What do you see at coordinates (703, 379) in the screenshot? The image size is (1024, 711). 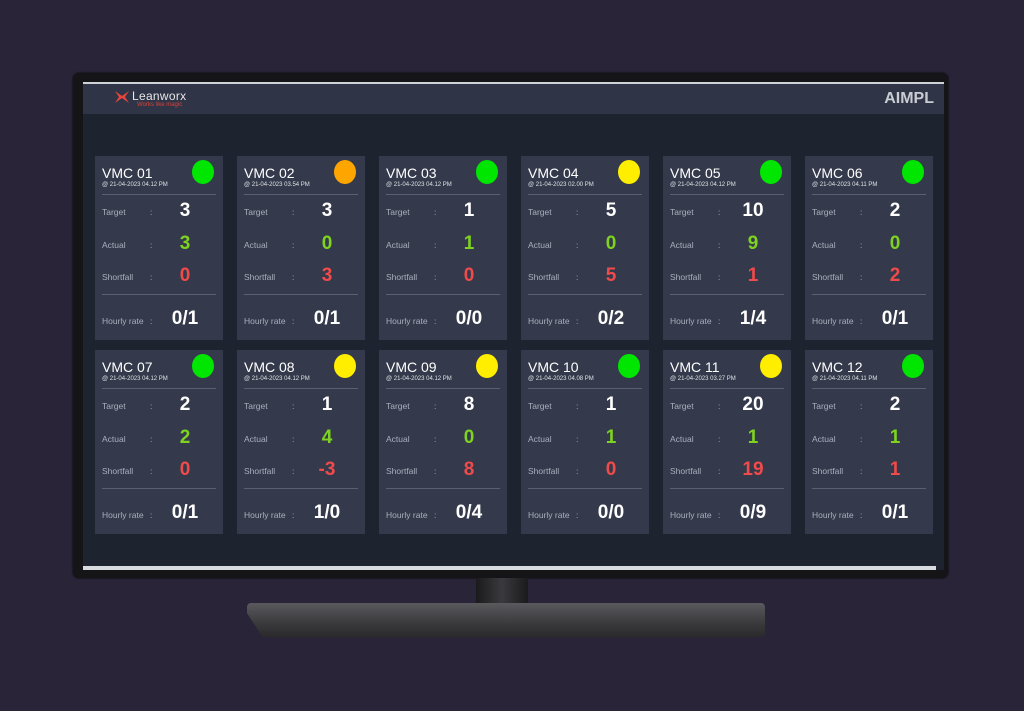 I see `machine-timestamp: @ 21-04-2023 03.27 PM` at bounding box center [703, 379].